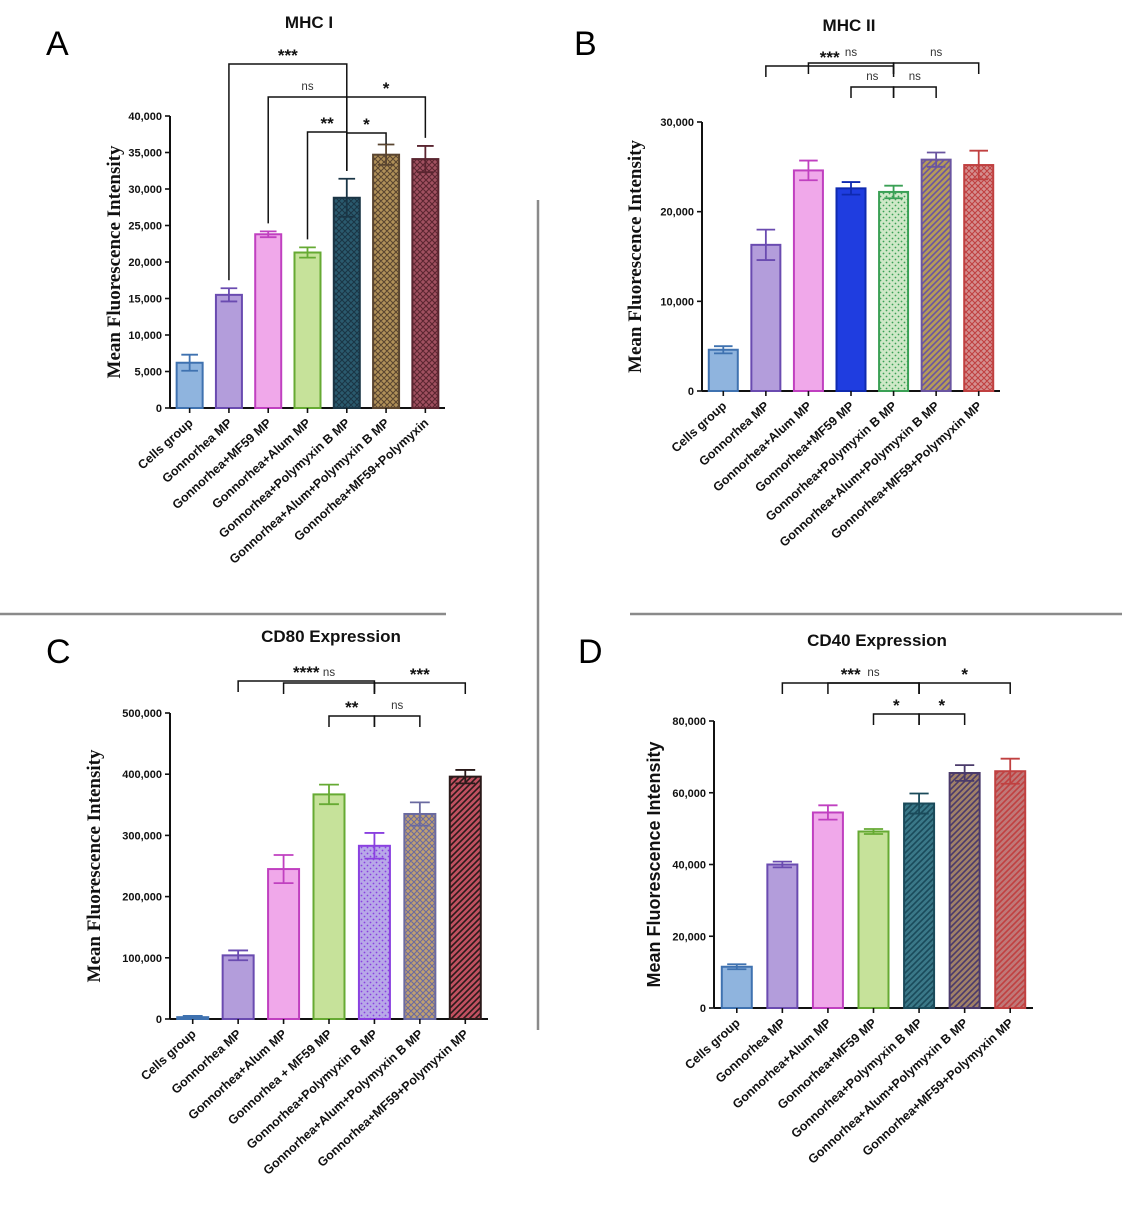  Describe the element at coordinates (849, 25) in the screenshot. I see `chart-title: MHC II` at that location.